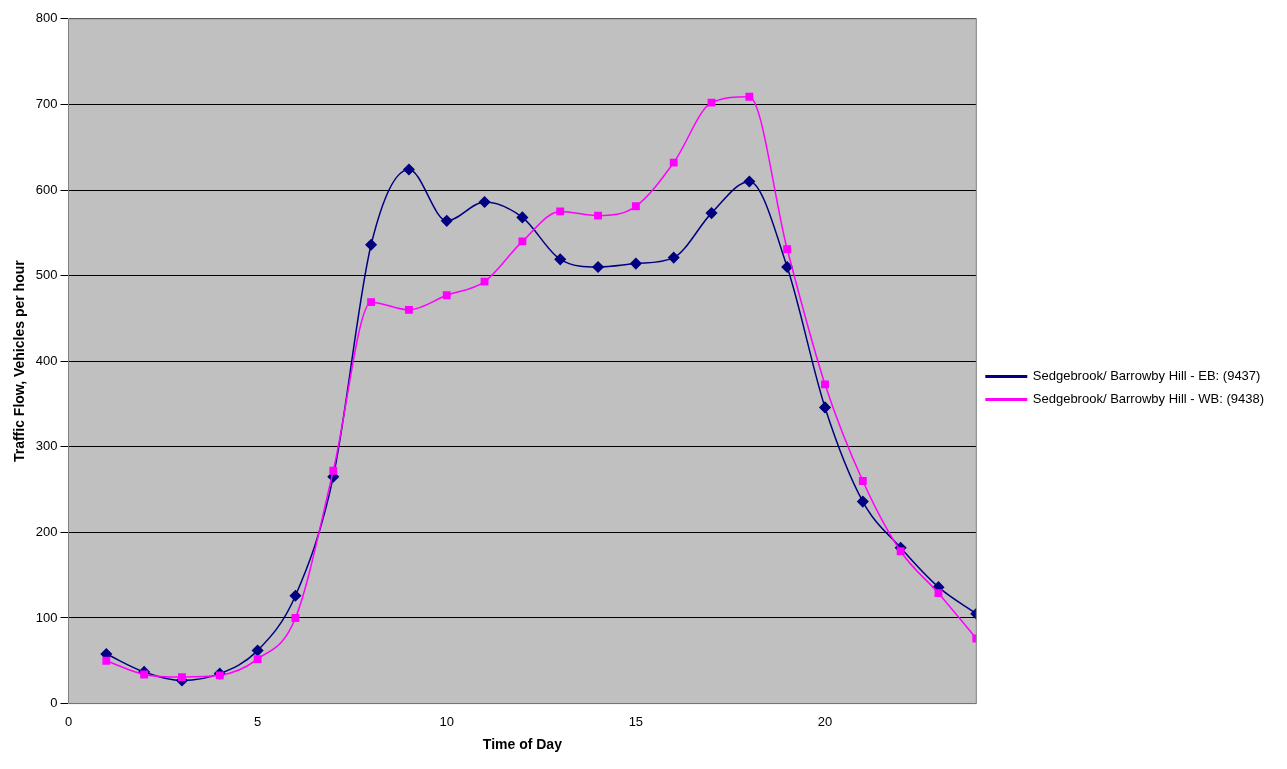 The height and width of the screenshot is (769, 1287). I want to click on y-tick-label: 100, so click(46, 617).